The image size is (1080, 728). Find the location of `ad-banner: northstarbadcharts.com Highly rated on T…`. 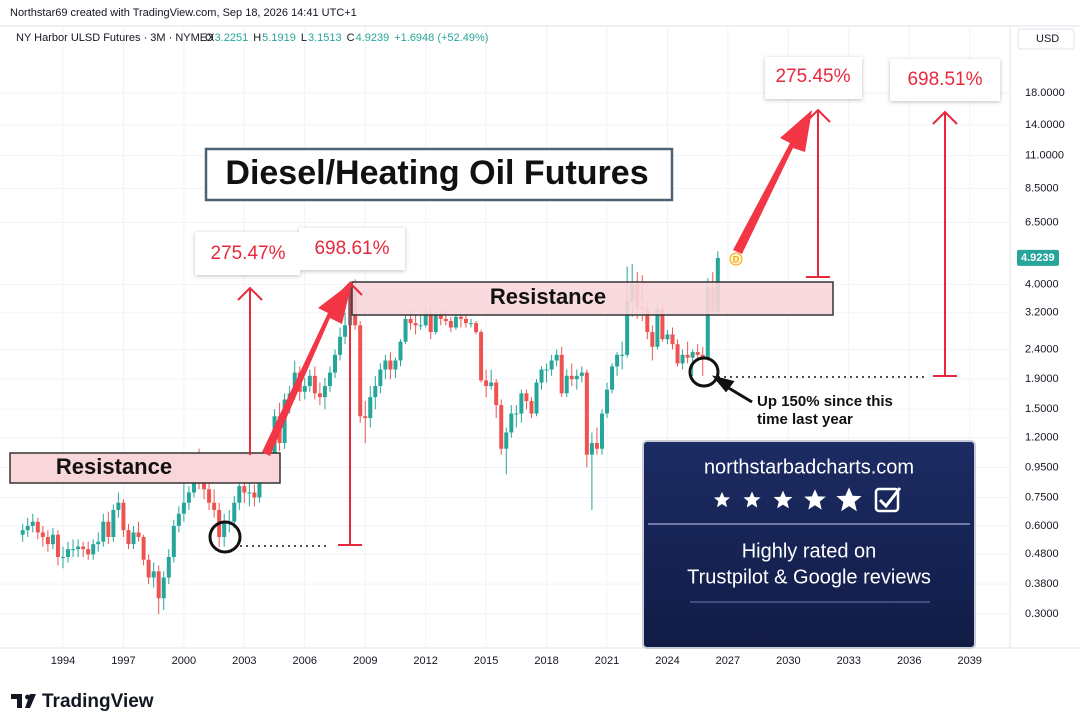

ad-banner: northstarbadcharts.com Highly rated on T… is located at coordinates (809, 544).